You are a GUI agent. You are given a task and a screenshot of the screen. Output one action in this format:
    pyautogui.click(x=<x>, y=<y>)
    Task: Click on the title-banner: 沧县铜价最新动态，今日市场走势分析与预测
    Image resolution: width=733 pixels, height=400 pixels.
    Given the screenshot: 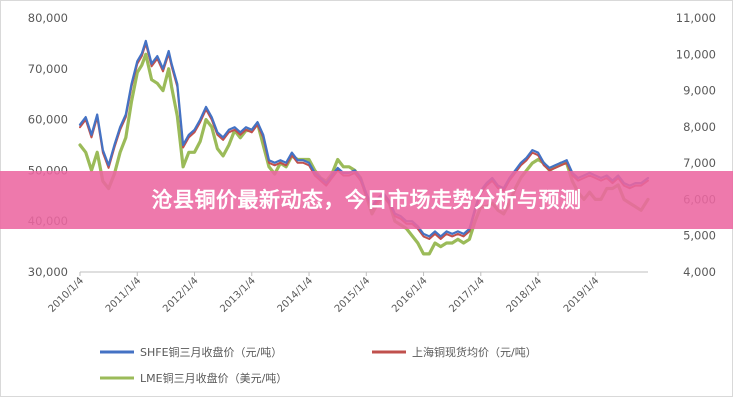 What is the action you would take?
    pyautogui.click(x=366, y=200)
    